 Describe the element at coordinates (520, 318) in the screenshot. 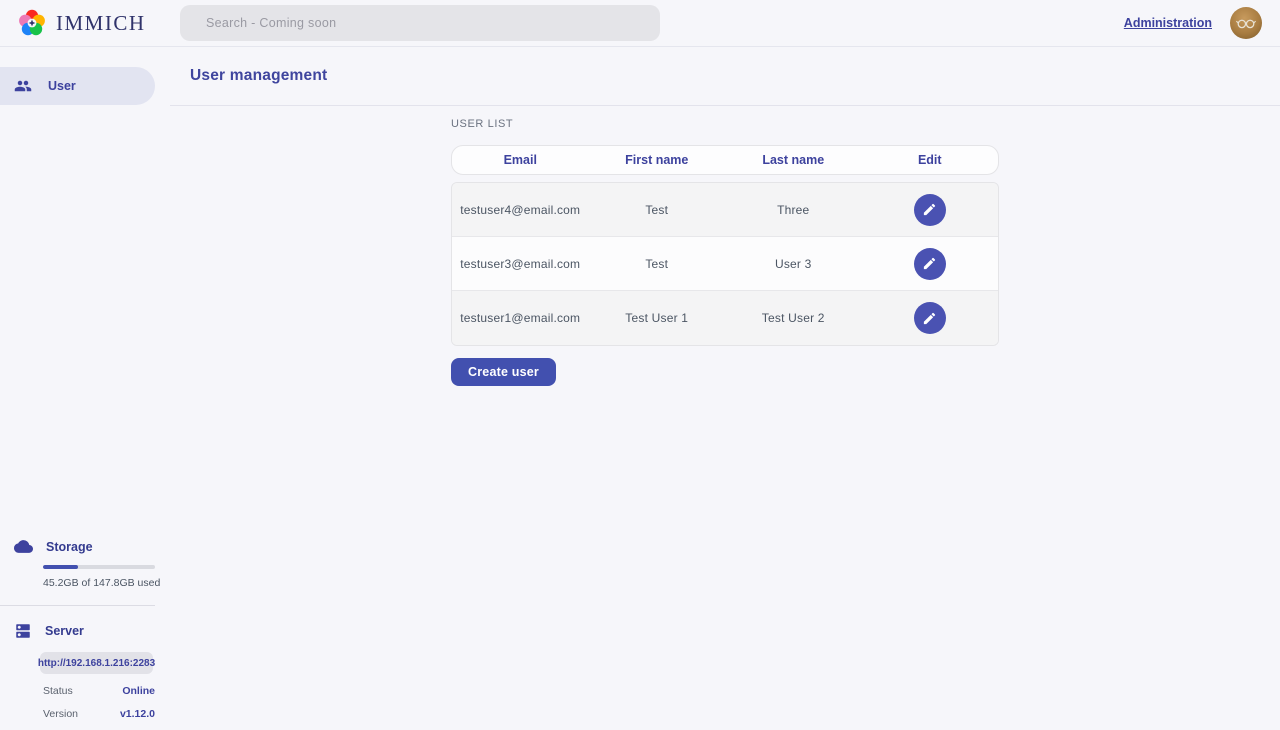

I see `cell-email: testuser1@email.com` at that location.